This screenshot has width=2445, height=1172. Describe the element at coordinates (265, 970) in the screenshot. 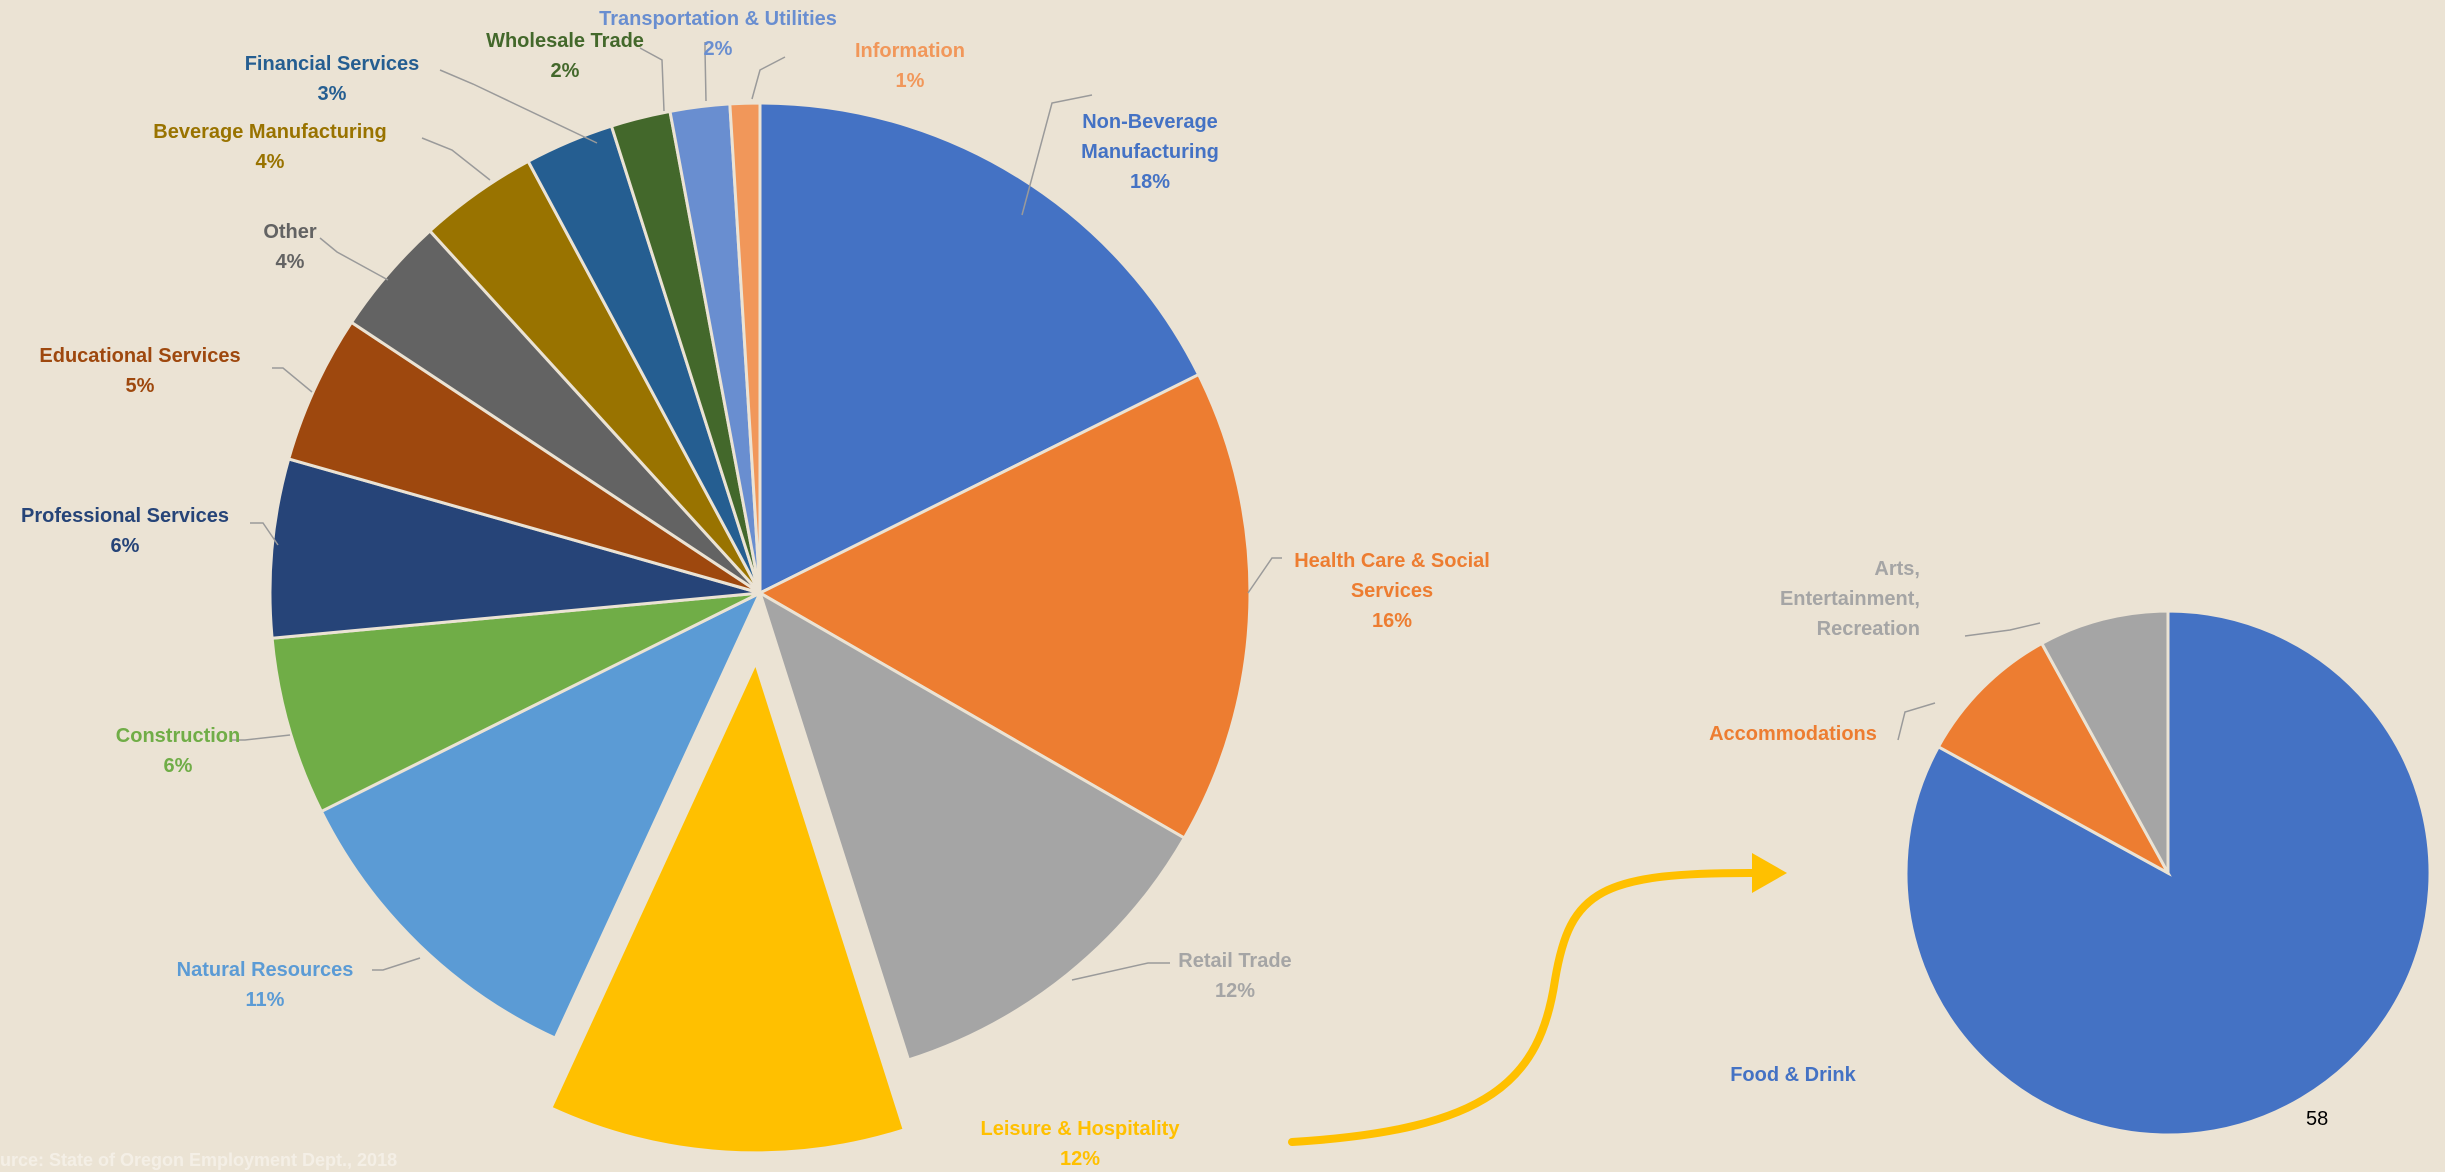

I see `label-natural-resources-0: Natural Resources` at that location.